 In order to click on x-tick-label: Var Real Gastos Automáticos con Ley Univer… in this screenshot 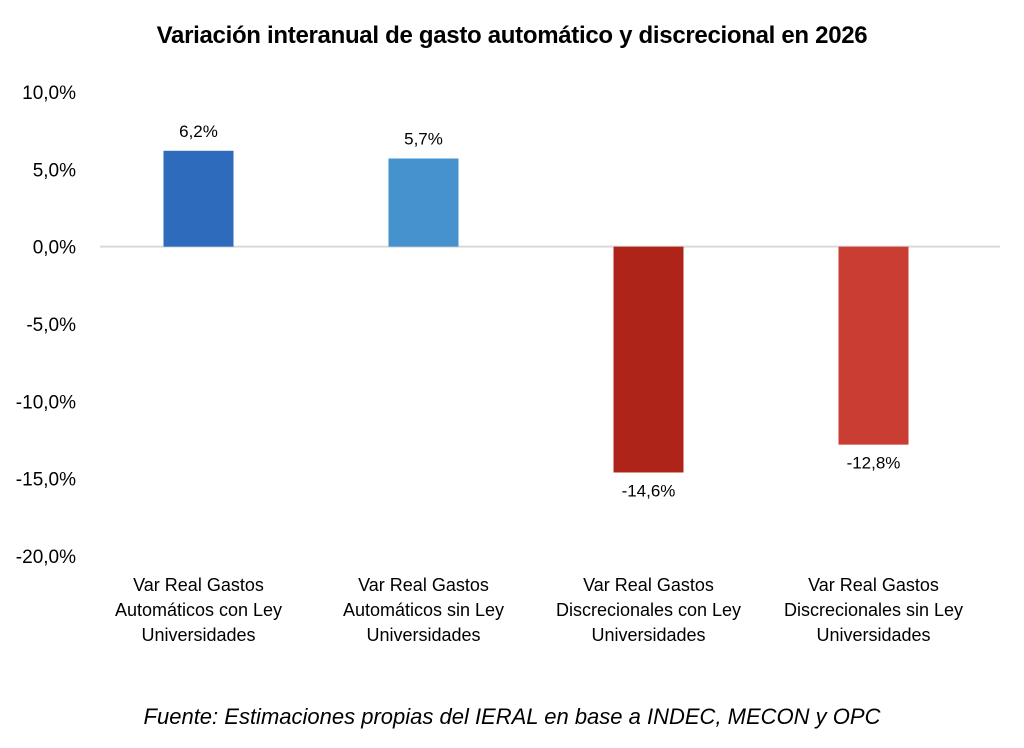, I will do `click(199, 610)`.